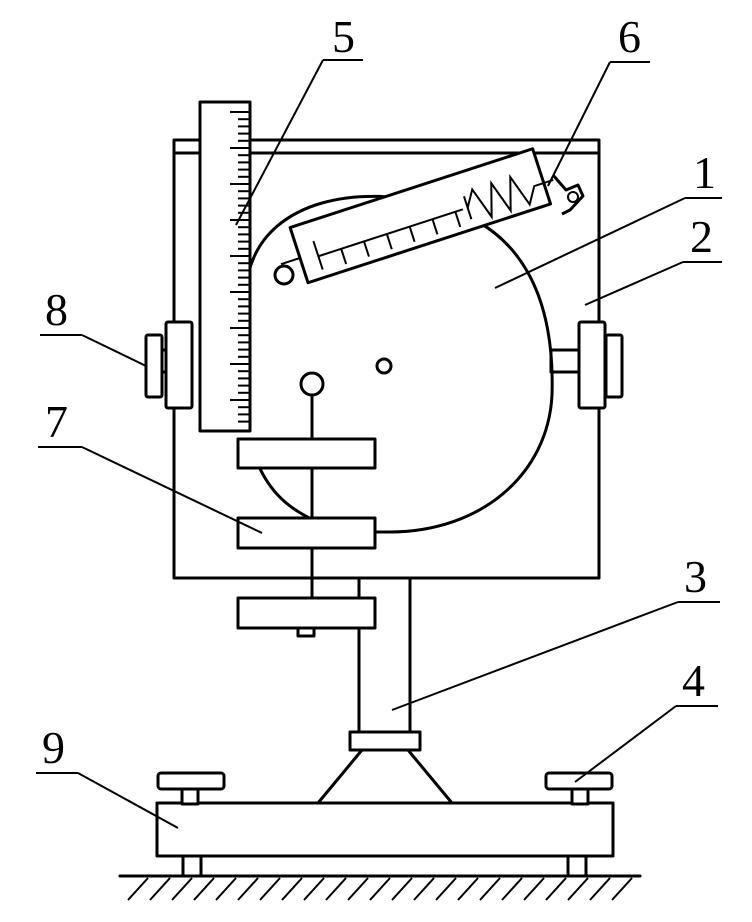  What do you see at coordinates (701, 236) in the screenshot?
I see `label-2: 2` at bounding box center [701, 236].